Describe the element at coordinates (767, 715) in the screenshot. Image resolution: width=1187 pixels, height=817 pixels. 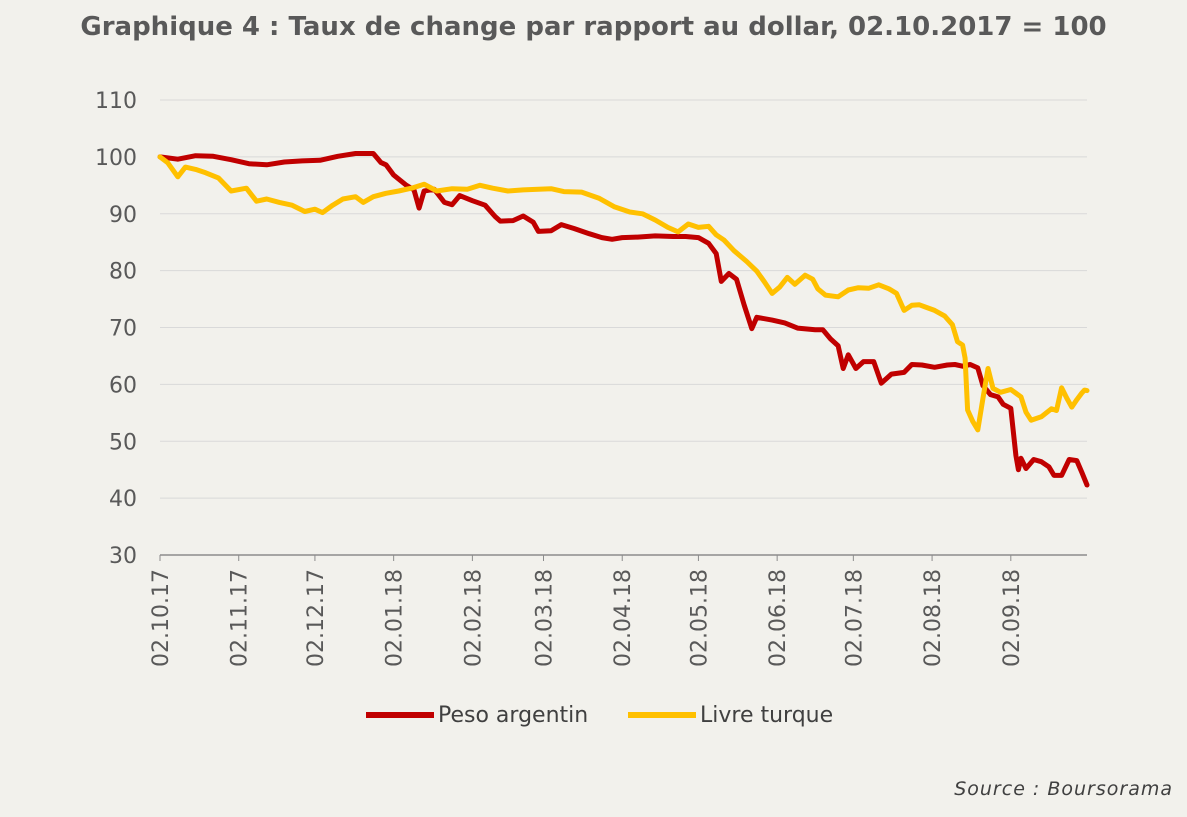
I see `legend-label-livre-turque: Livre turque` at that location.